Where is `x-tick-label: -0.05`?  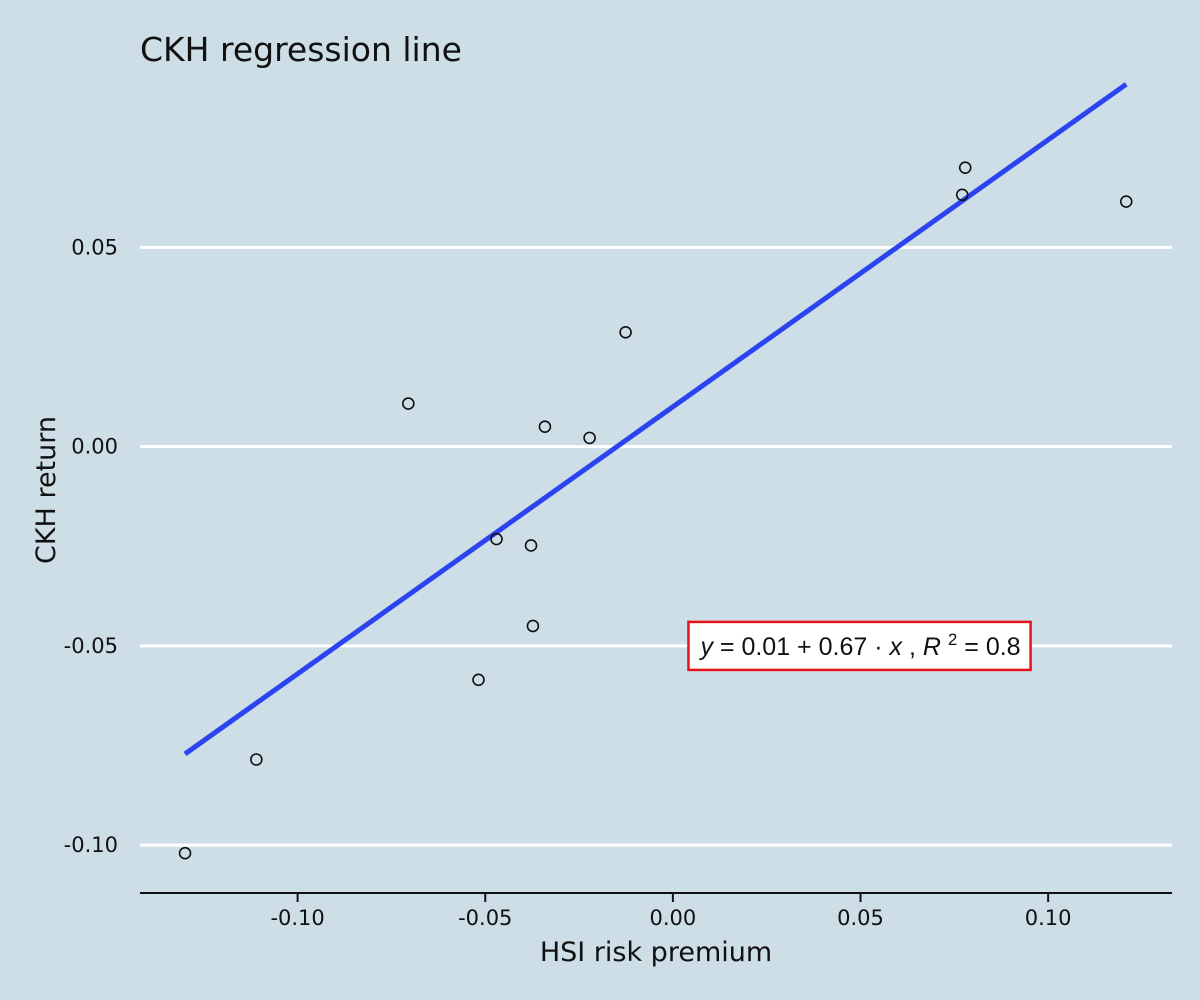
x-tick-label: -0.05 is located at coordinates (485, 918).